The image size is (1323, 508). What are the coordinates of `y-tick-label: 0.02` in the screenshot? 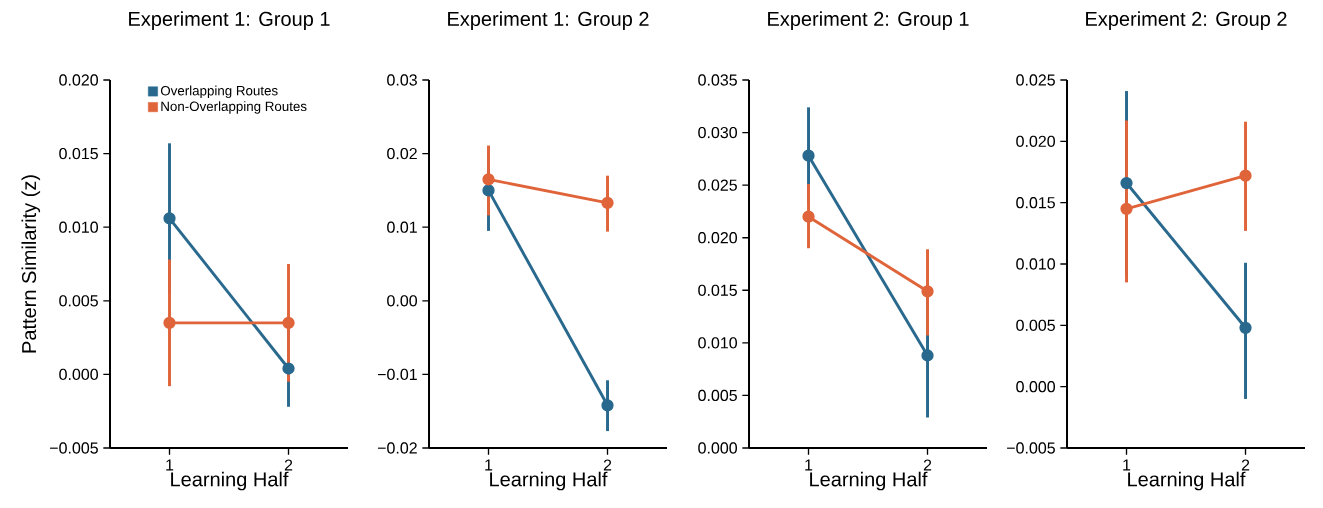 It's located at (402, 153).